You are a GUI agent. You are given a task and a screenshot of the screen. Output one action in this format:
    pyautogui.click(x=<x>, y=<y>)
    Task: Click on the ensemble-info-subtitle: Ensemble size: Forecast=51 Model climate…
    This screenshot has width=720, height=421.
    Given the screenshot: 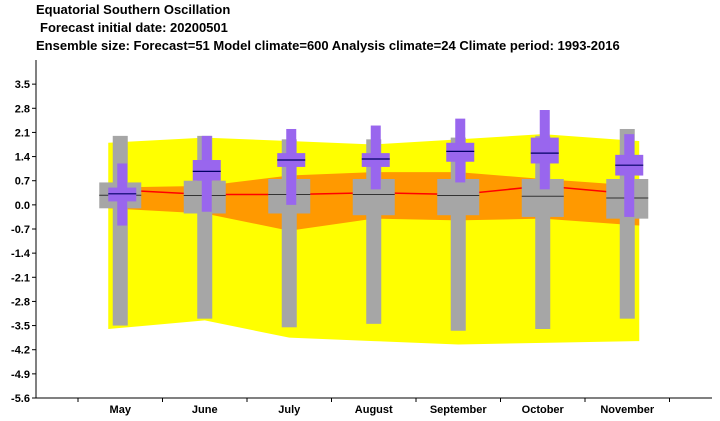 What is the action you would take?
    pyautogui.click(x=328, y=45)
    